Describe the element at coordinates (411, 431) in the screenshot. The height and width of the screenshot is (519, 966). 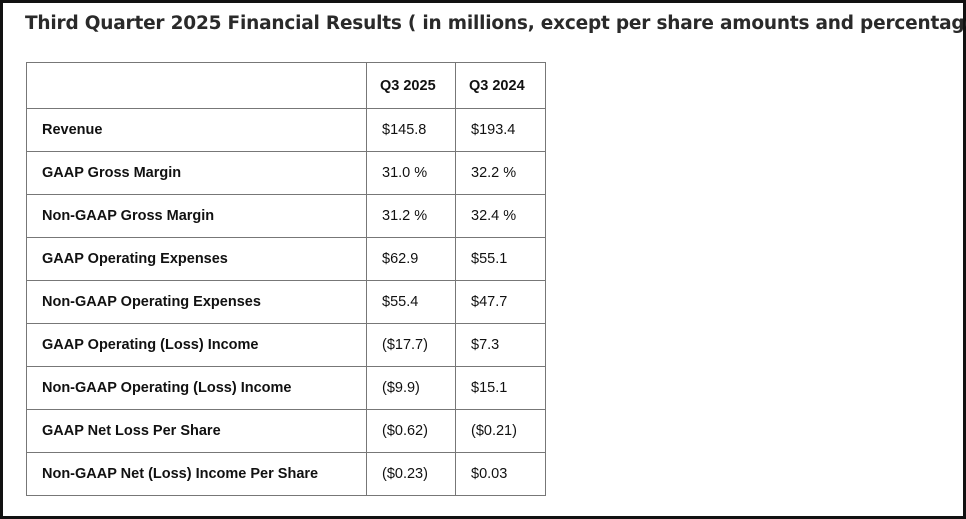
I see `value-cell: ($0.62)` at that location.